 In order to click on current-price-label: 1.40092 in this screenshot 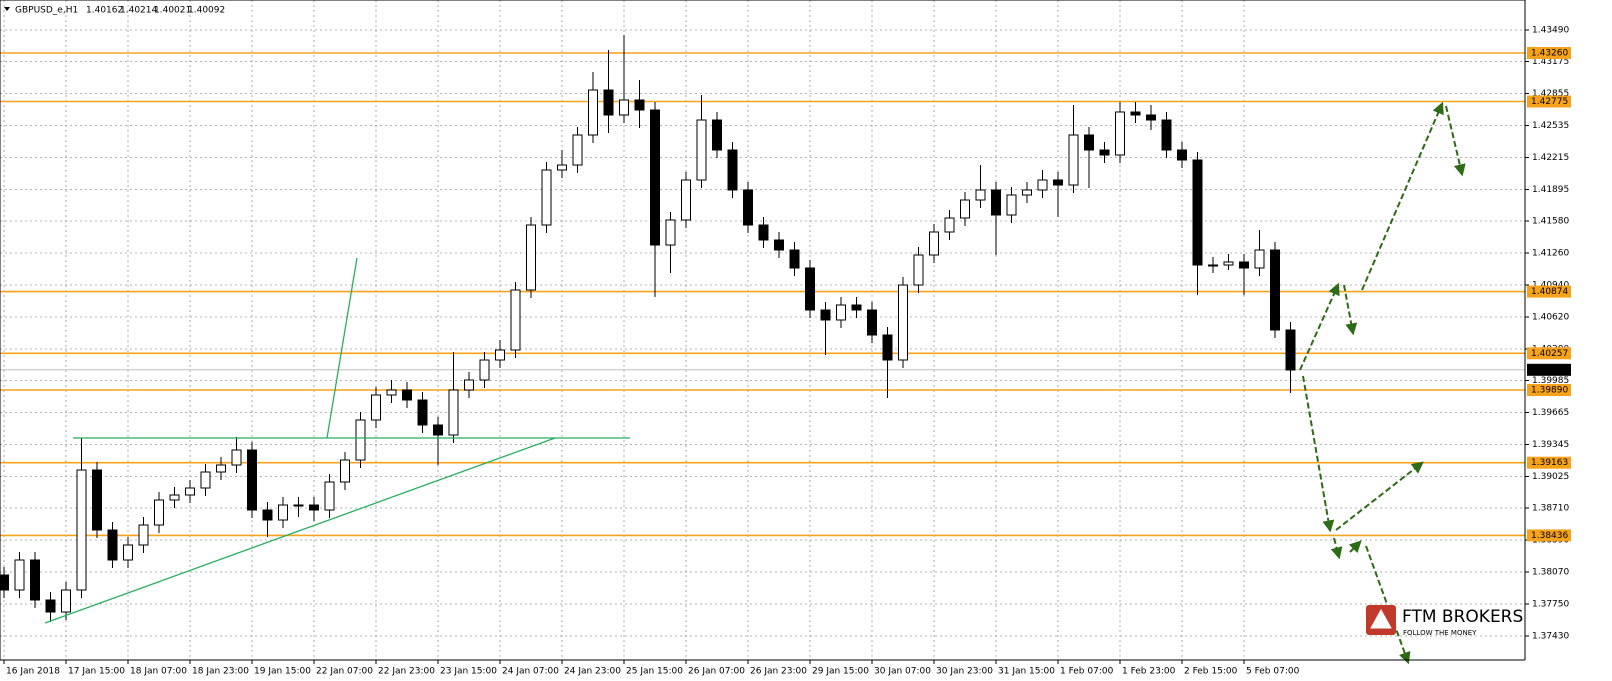, I will do `click(1549, 370)`.